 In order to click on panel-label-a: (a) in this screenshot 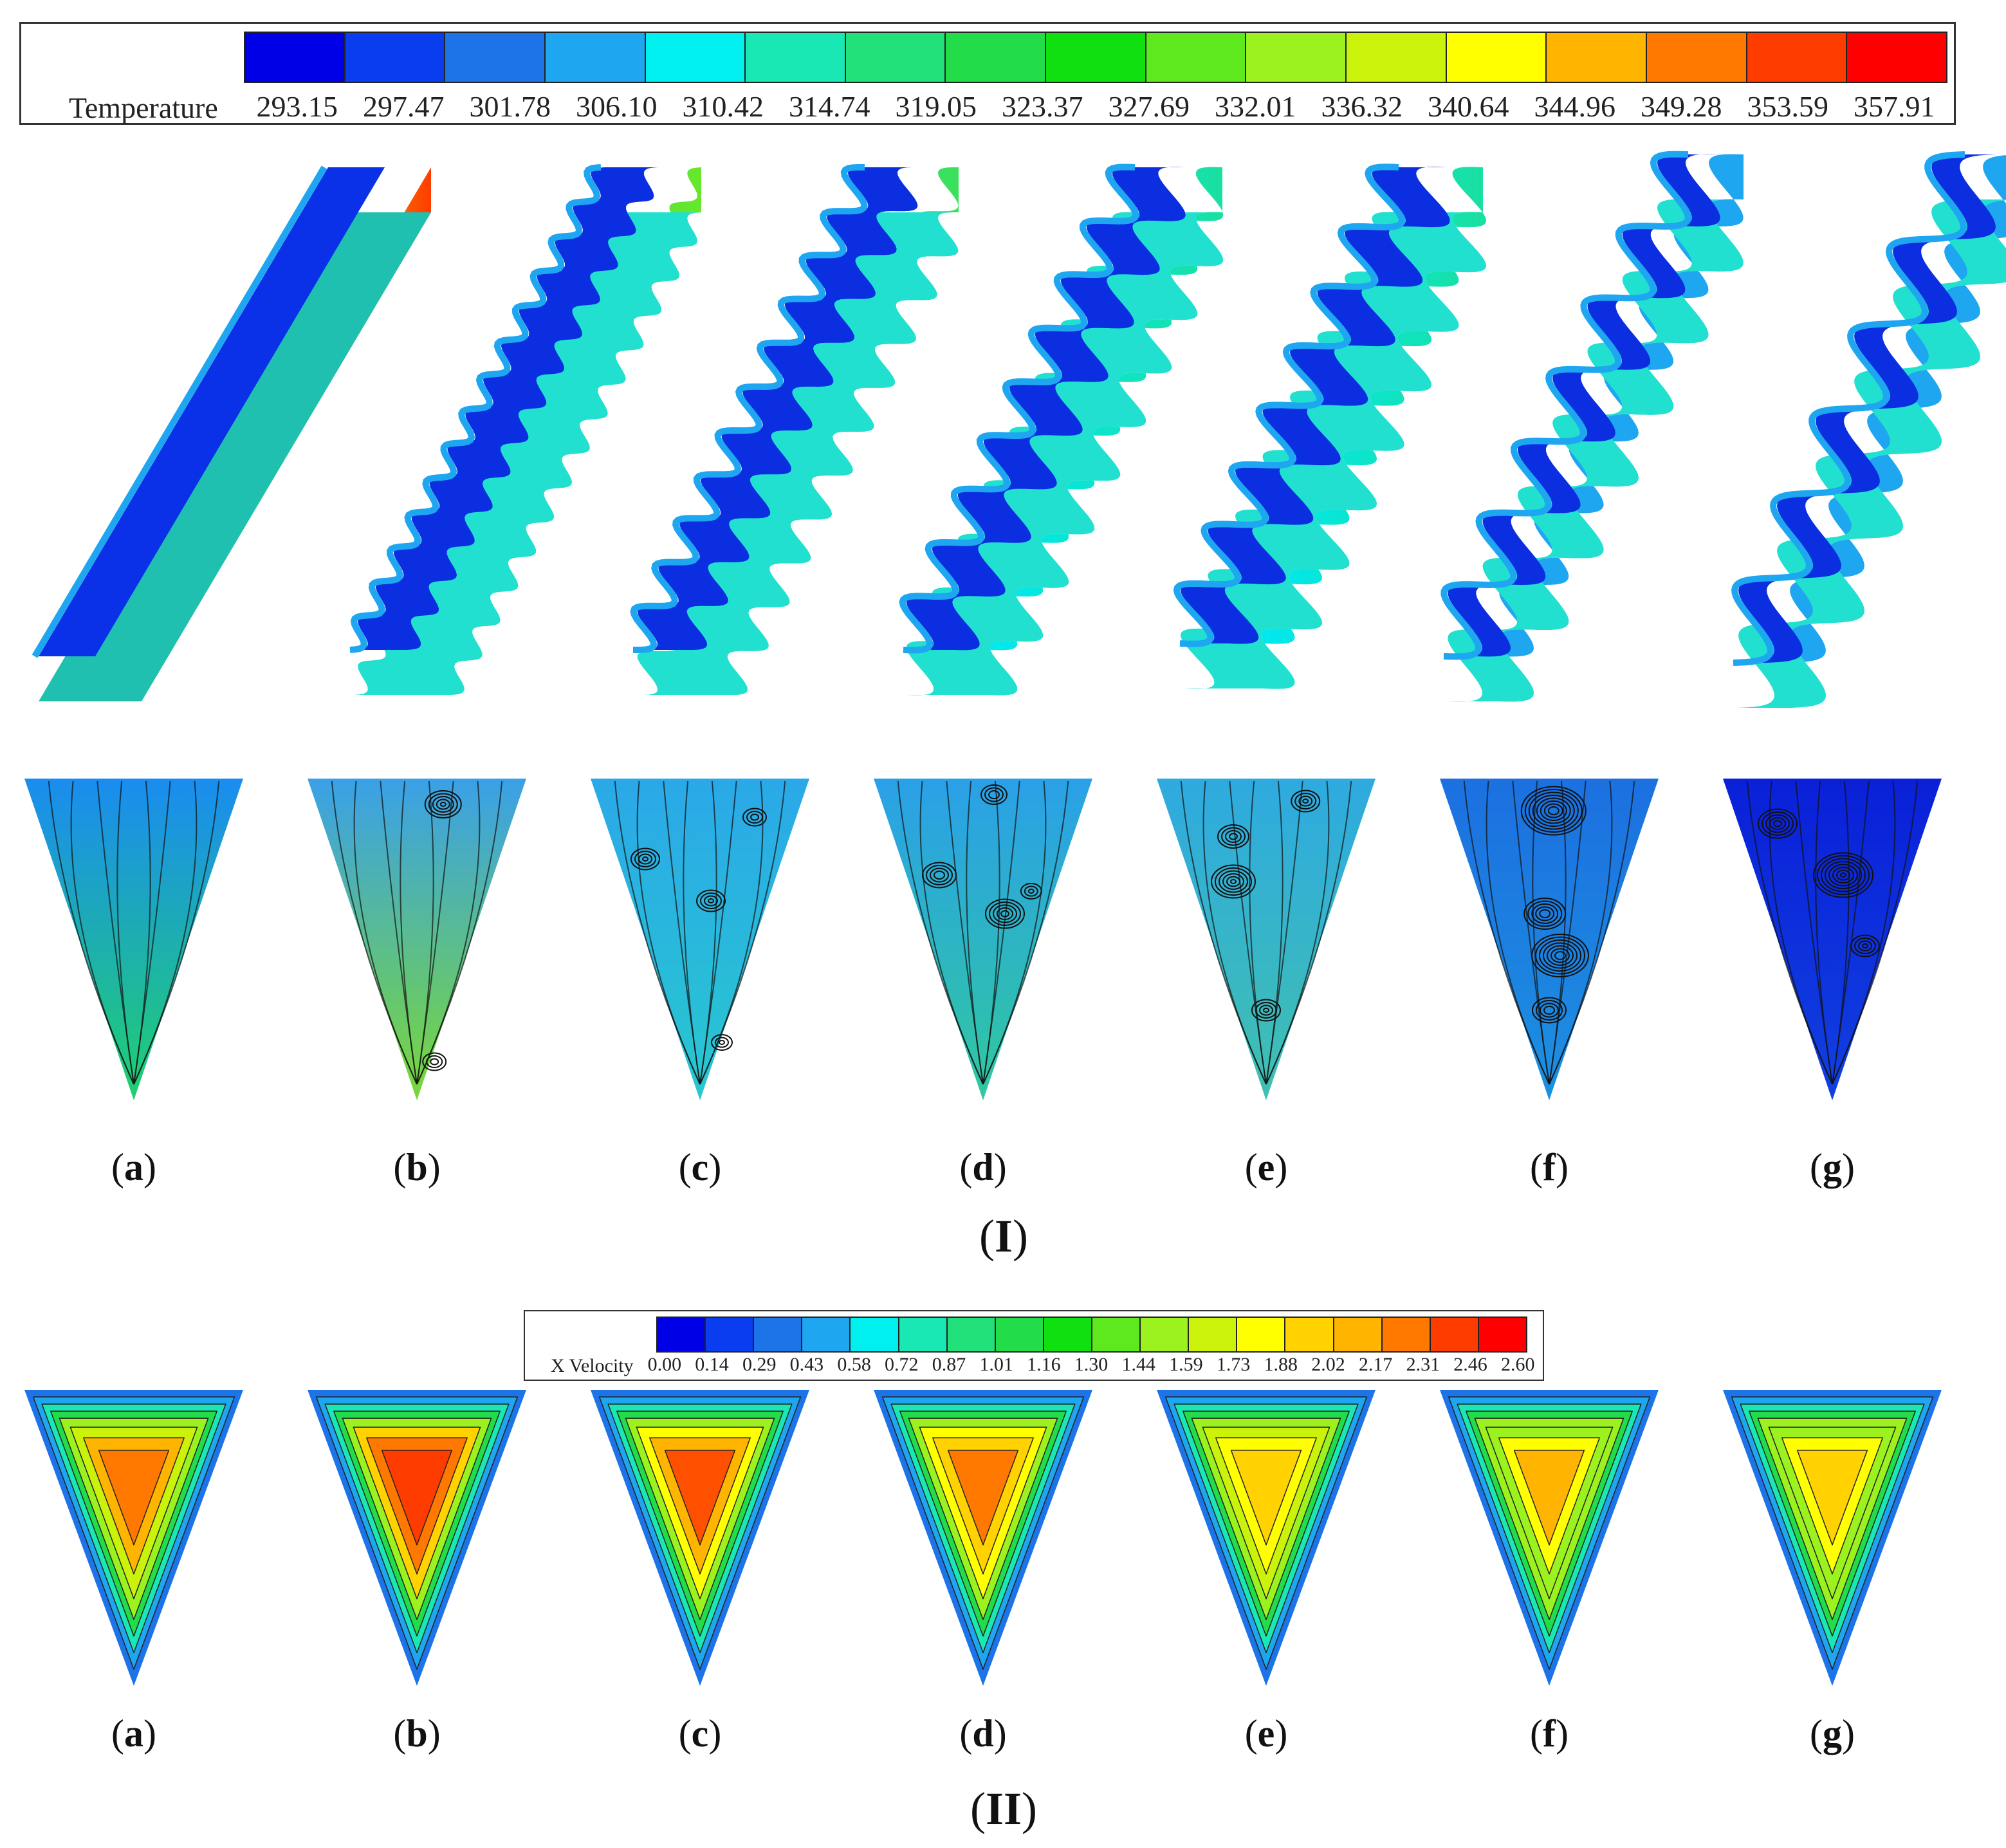, I will do `click(133, 1734)`.